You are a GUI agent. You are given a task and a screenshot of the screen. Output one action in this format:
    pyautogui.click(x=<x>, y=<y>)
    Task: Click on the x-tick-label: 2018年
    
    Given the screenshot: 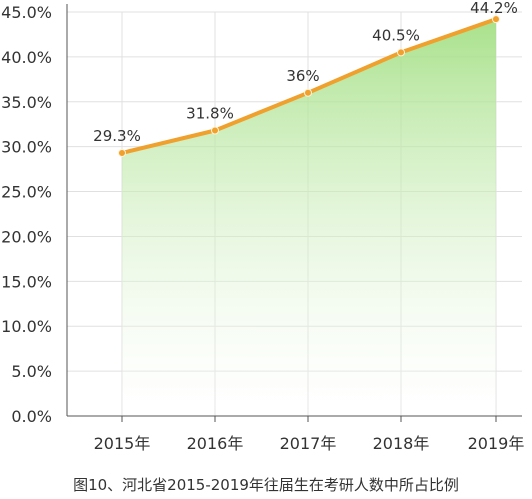 What is the action you would take?
    pyautogui.click(x=401, y=443)
    